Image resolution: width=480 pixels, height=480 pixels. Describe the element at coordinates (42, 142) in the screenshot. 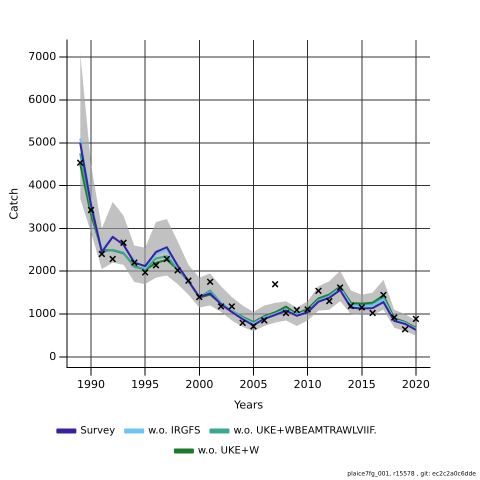

I see `y-tick-label: 5000` at that location.